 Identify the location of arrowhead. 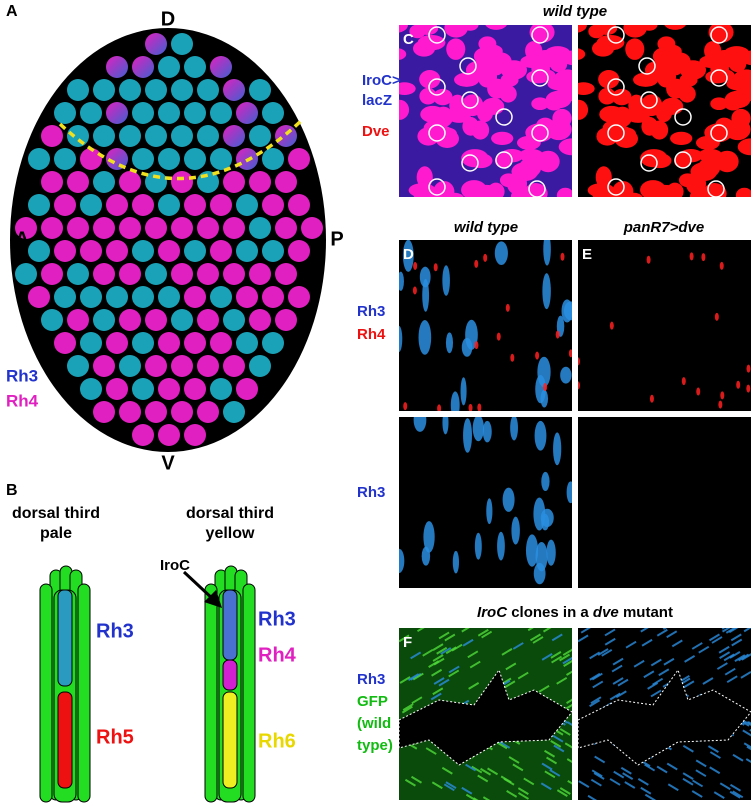
(213, 599).